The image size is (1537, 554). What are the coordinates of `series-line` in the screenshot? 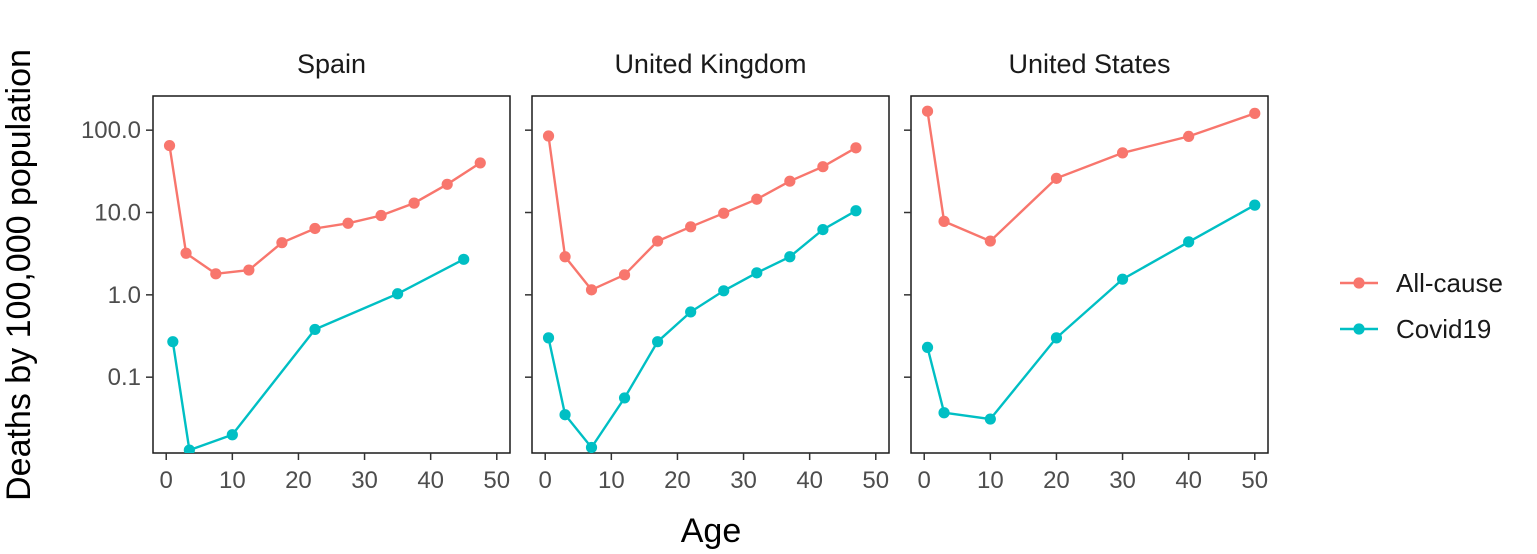 It's located at (318, 355).